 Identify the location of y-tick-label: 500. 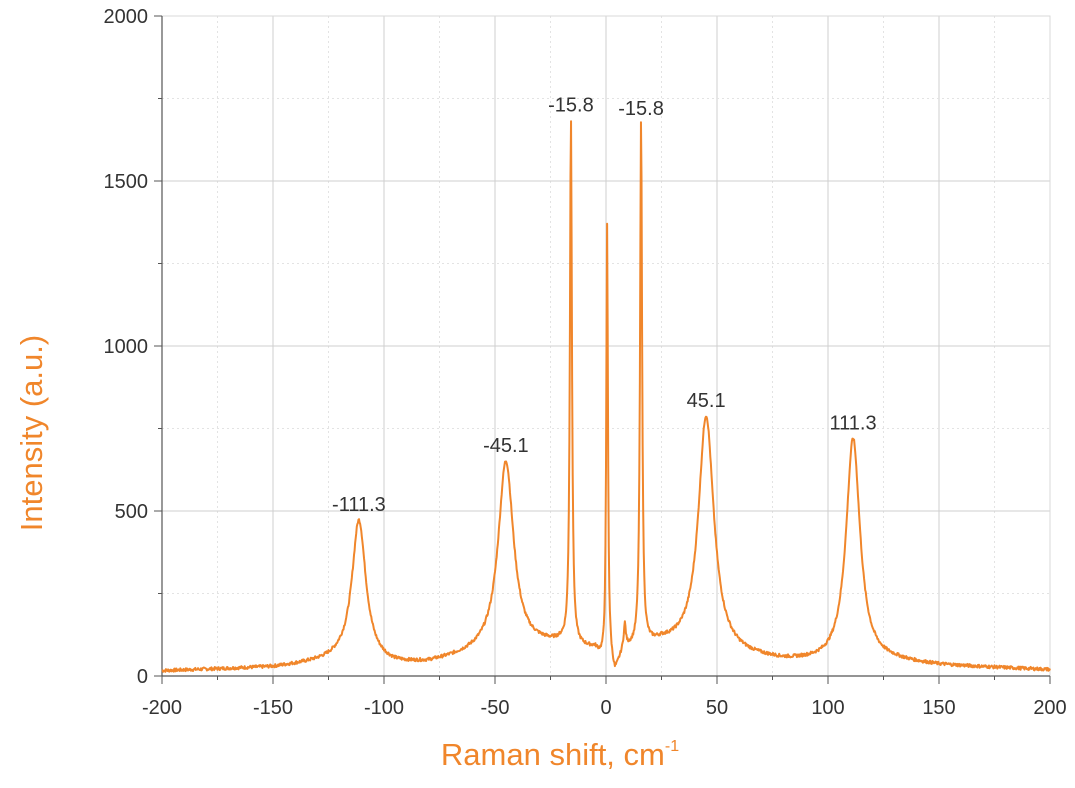
(131, 512).